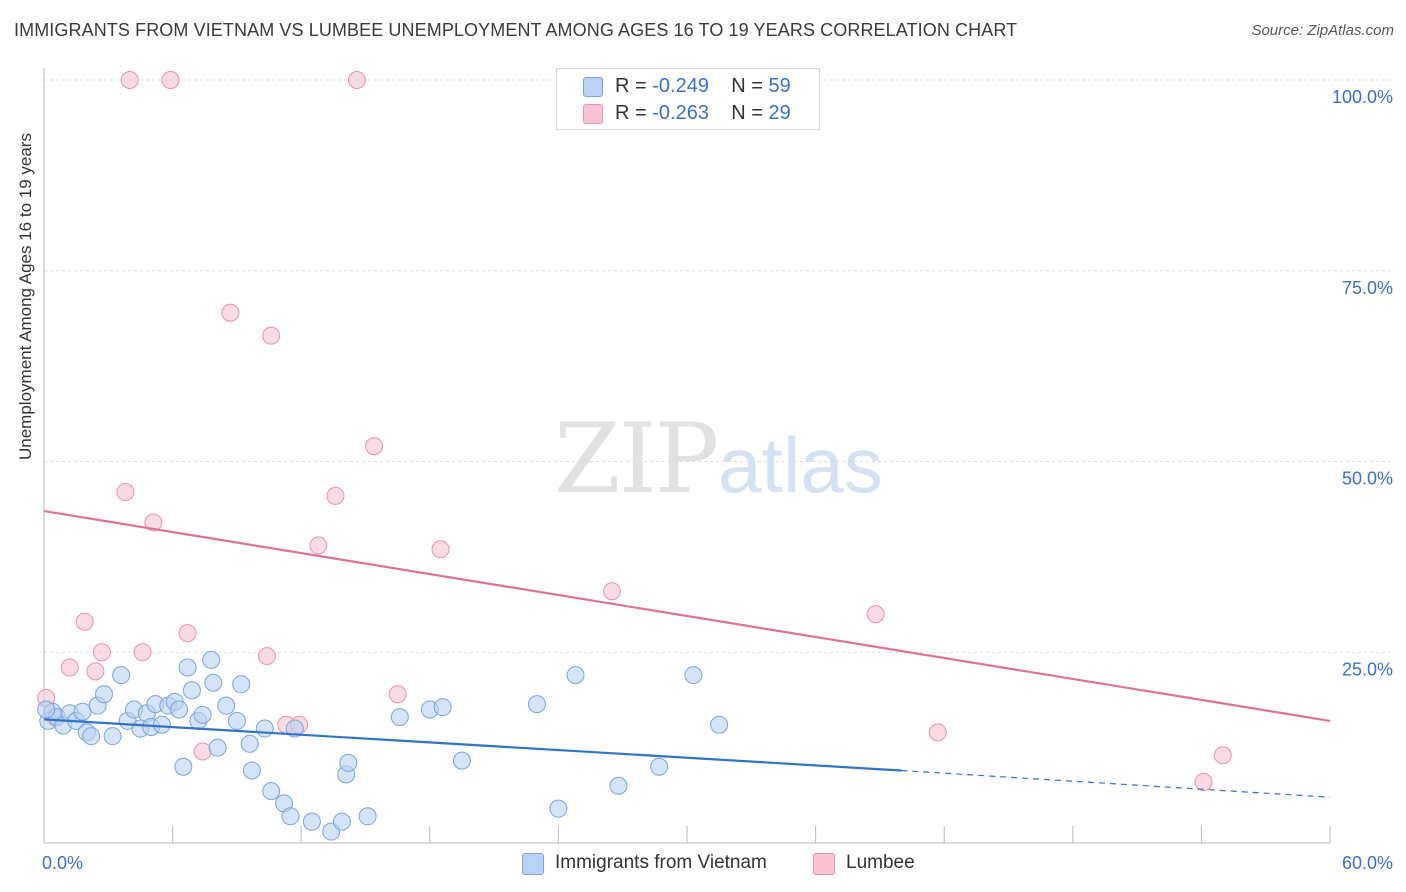 This screenshot has height=892, width=1406. Describe the element at coordinates (593, 87) in the screenshot. I see `legend-swatch-vietnam` at that location.